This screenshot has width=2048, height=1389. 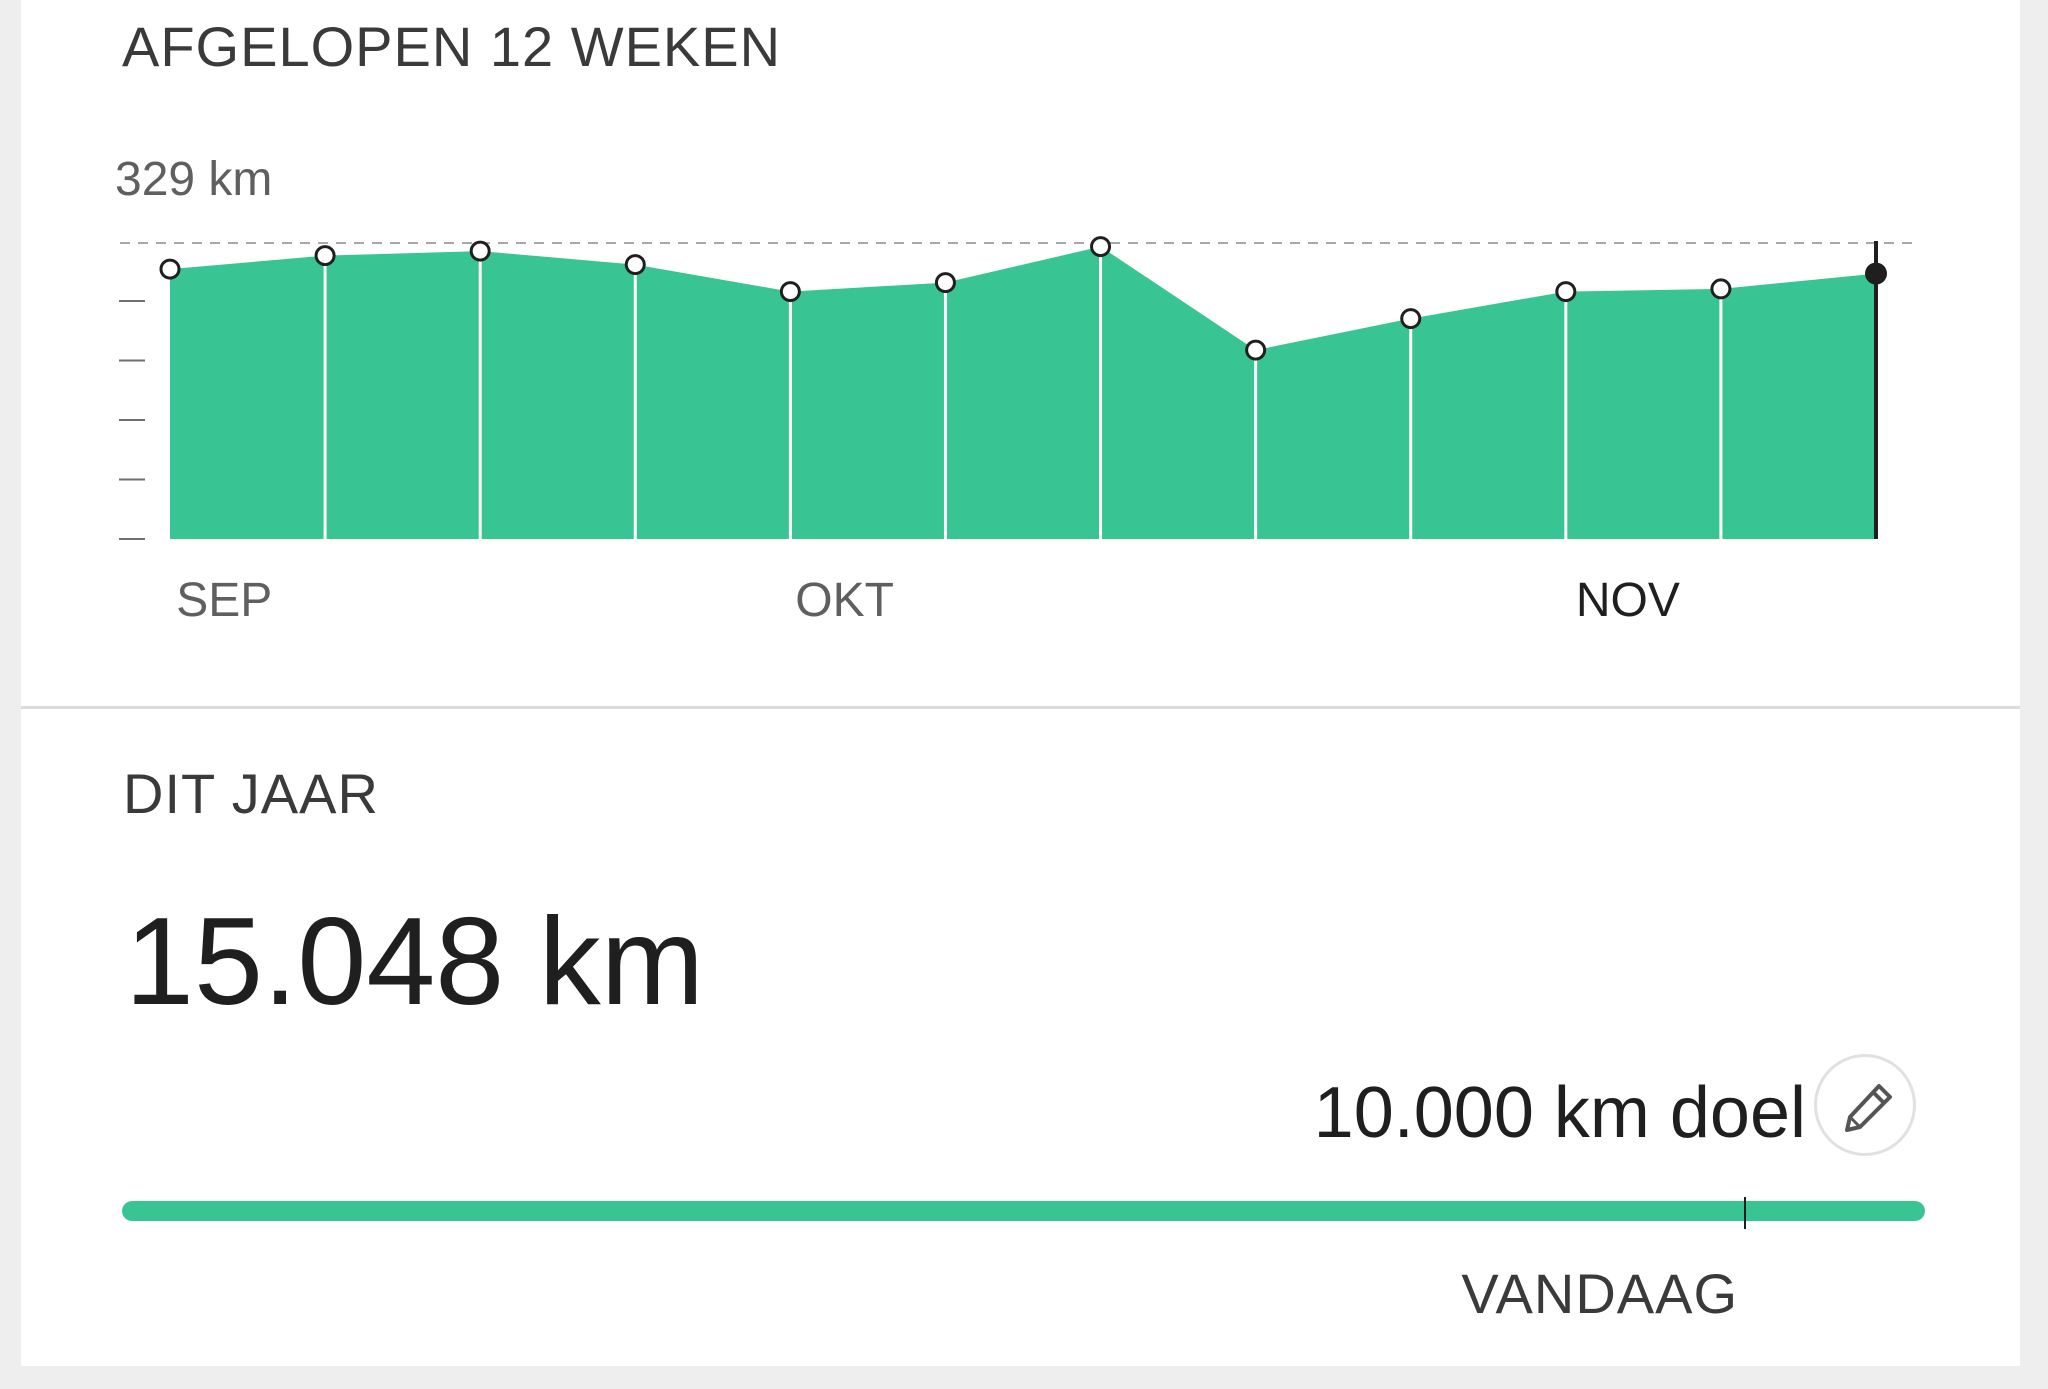 What do you see at coordinates (415, 962) in the screenshot?
I see `year-total-distance: 15.048 km` at bounding box center [415, 962].